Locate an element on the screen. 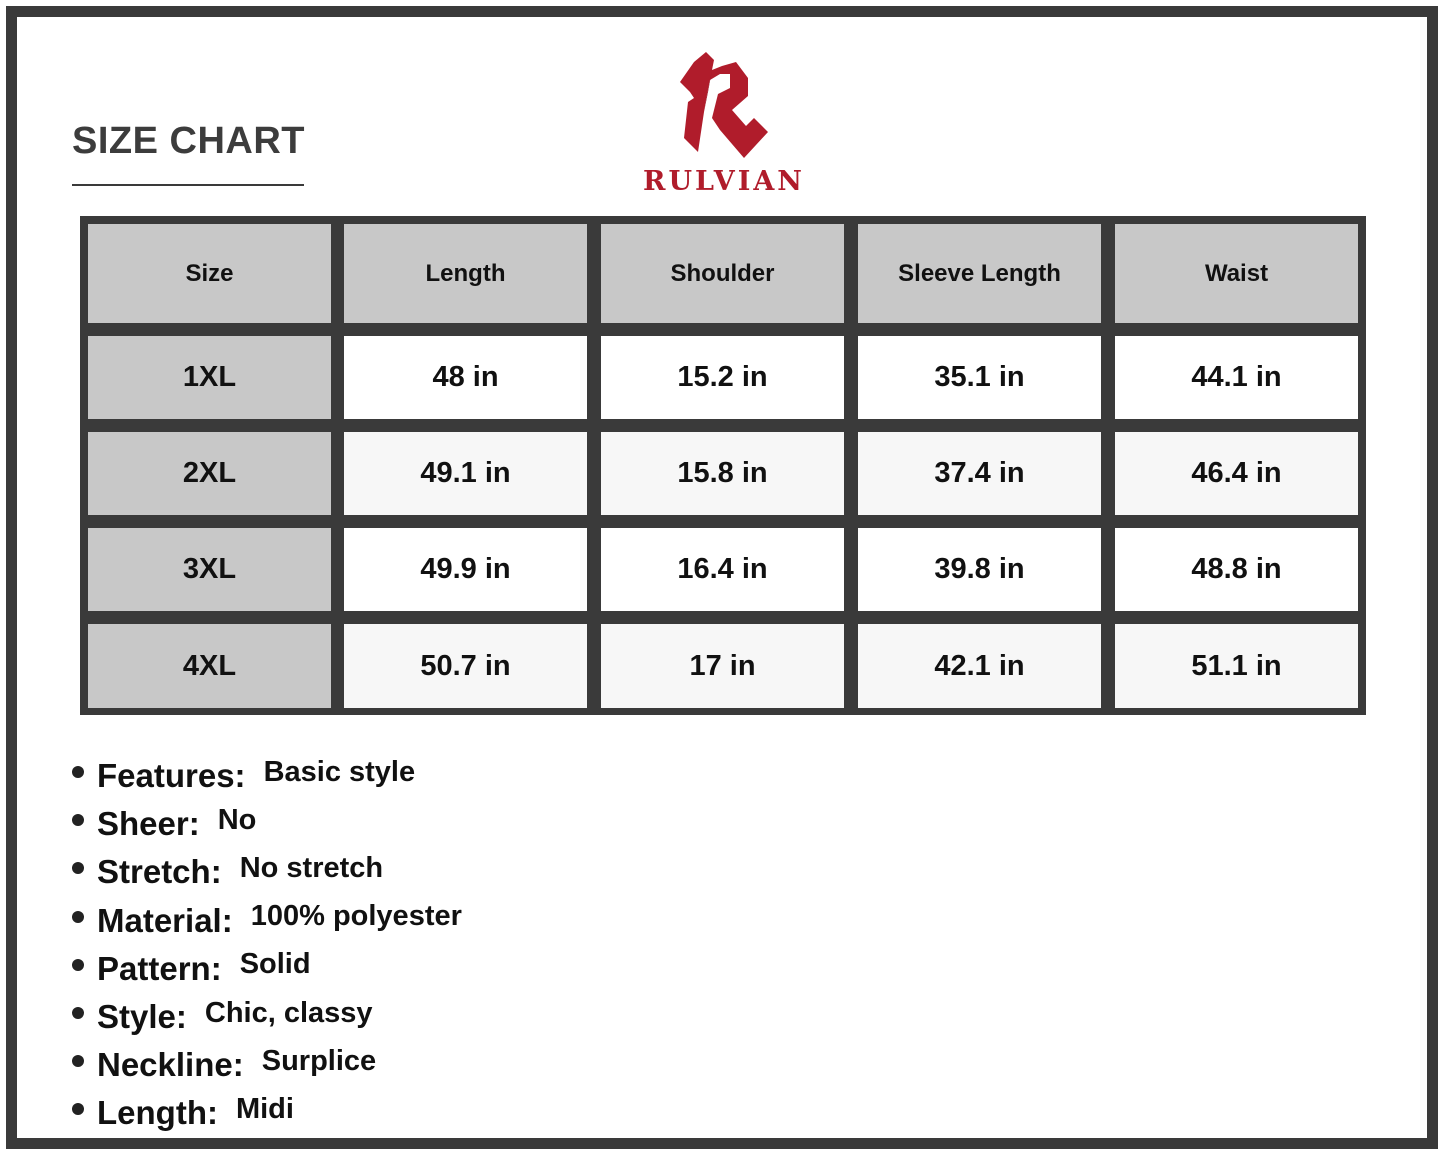 This screenshot has height=1156, width=1445. table-cell: 39.8 in is located at coordinates (979, 569).